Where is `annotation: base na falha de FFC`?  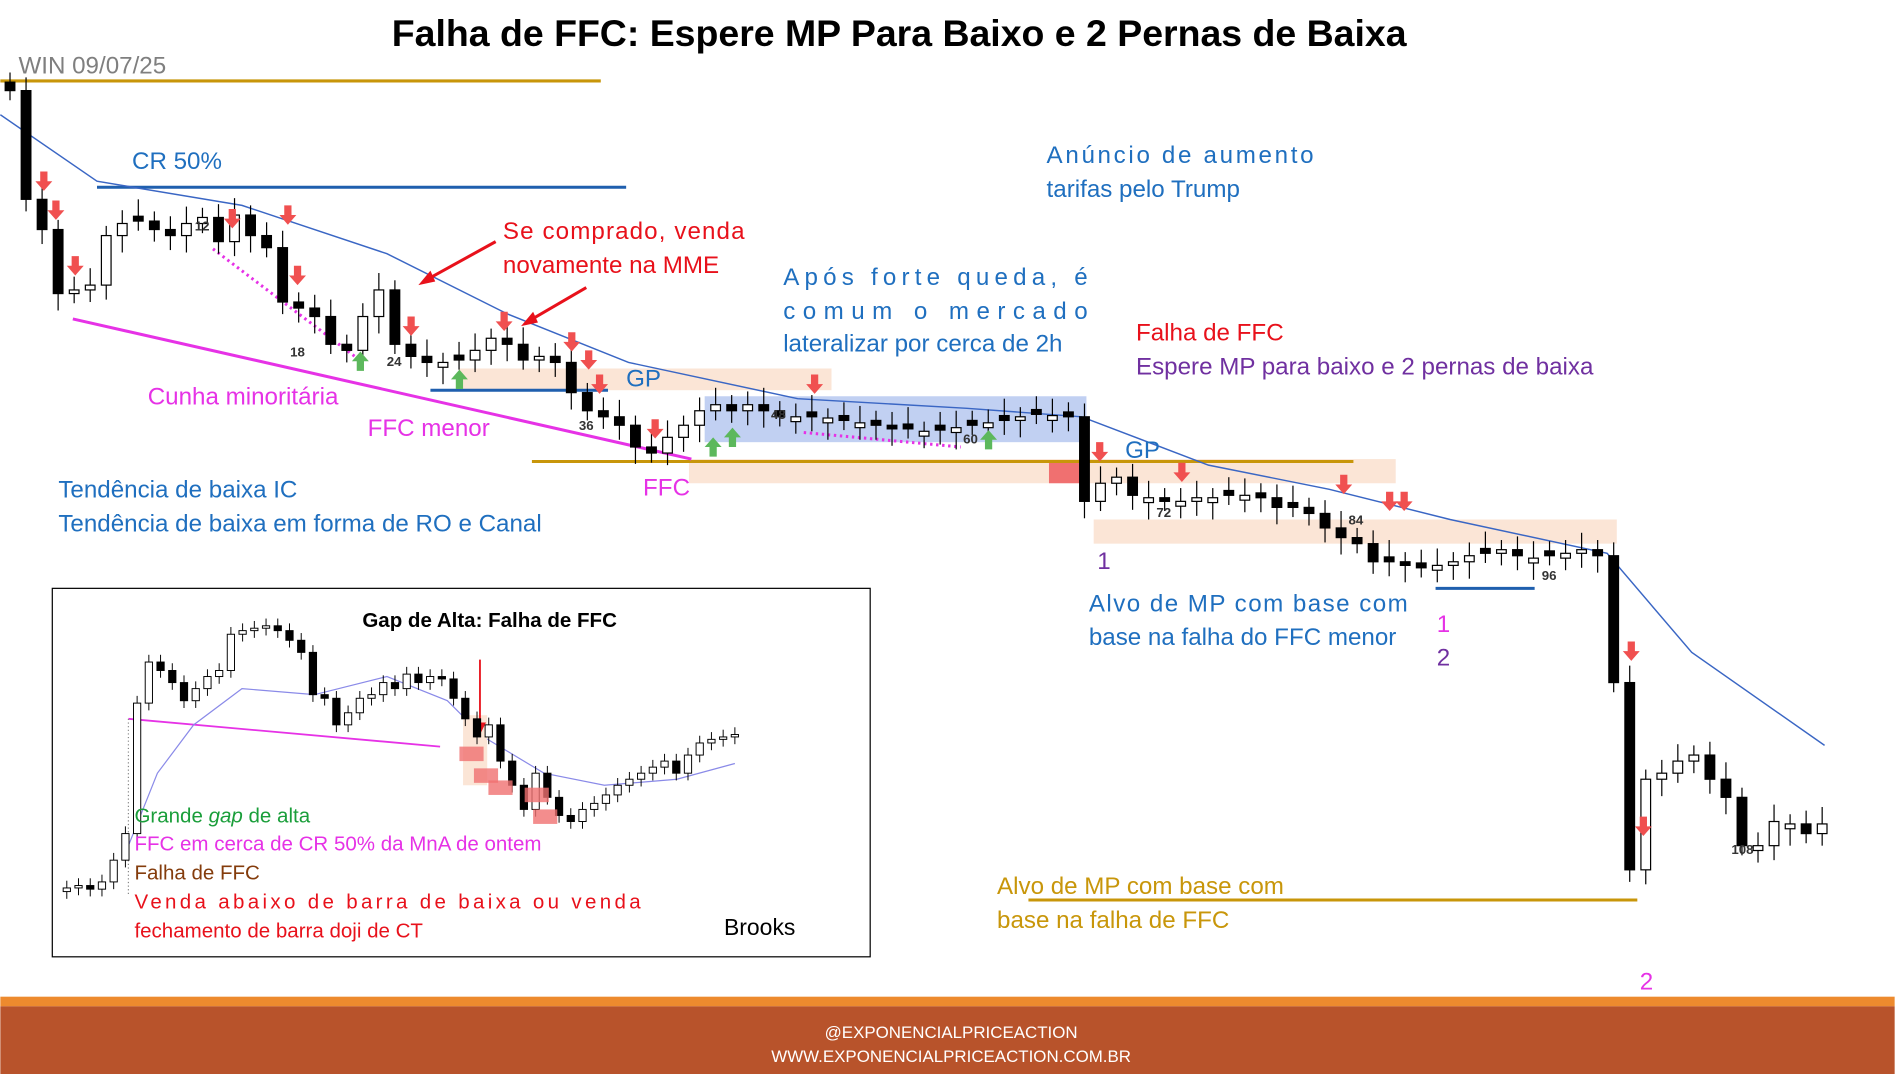 annotation: base na falha de FFC is located at coordinates (1113, 920).